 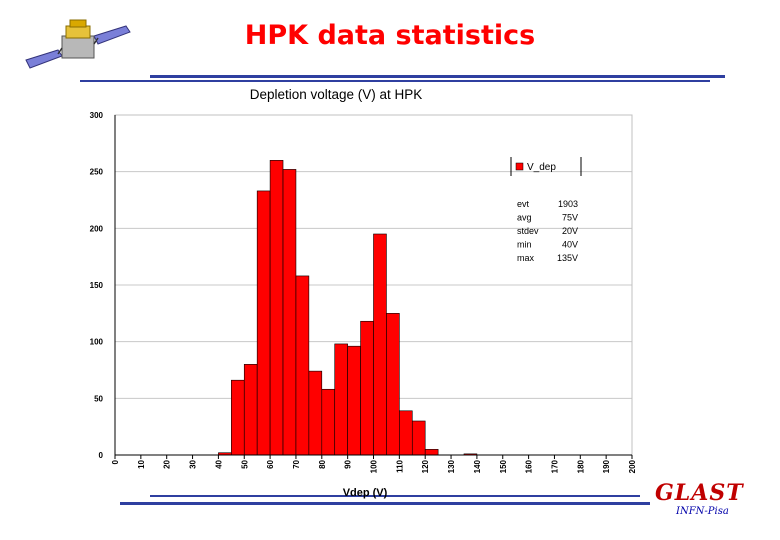 I want to click on header-rule-secondary, so click(x=395, y=81).